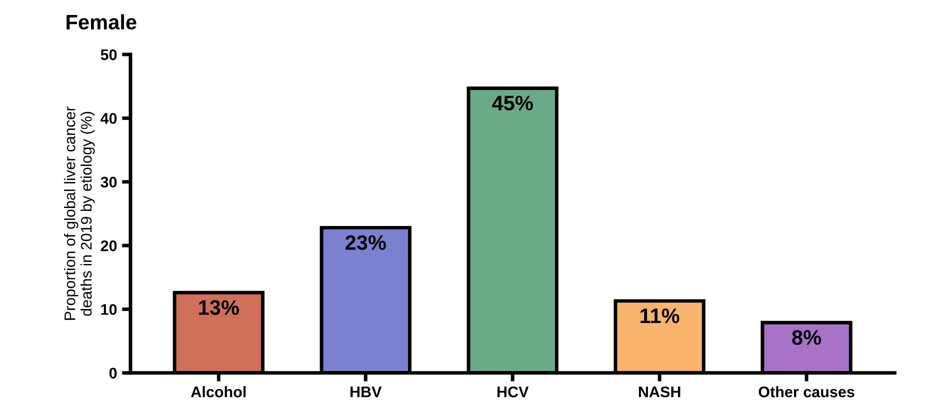 This screenshot has height=419, width=932. I want to click on y-tick-label: 50, so click(108, 54).